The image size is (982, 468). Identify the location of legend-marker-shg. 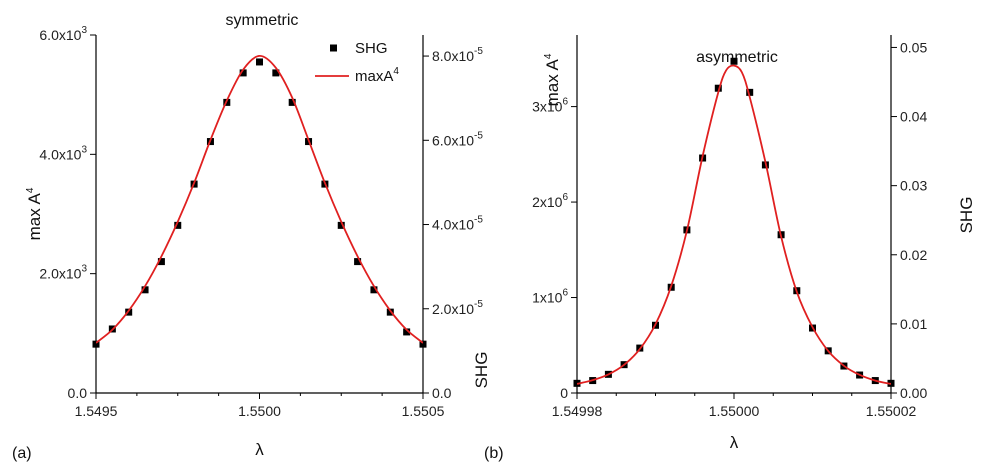
(333, 48).